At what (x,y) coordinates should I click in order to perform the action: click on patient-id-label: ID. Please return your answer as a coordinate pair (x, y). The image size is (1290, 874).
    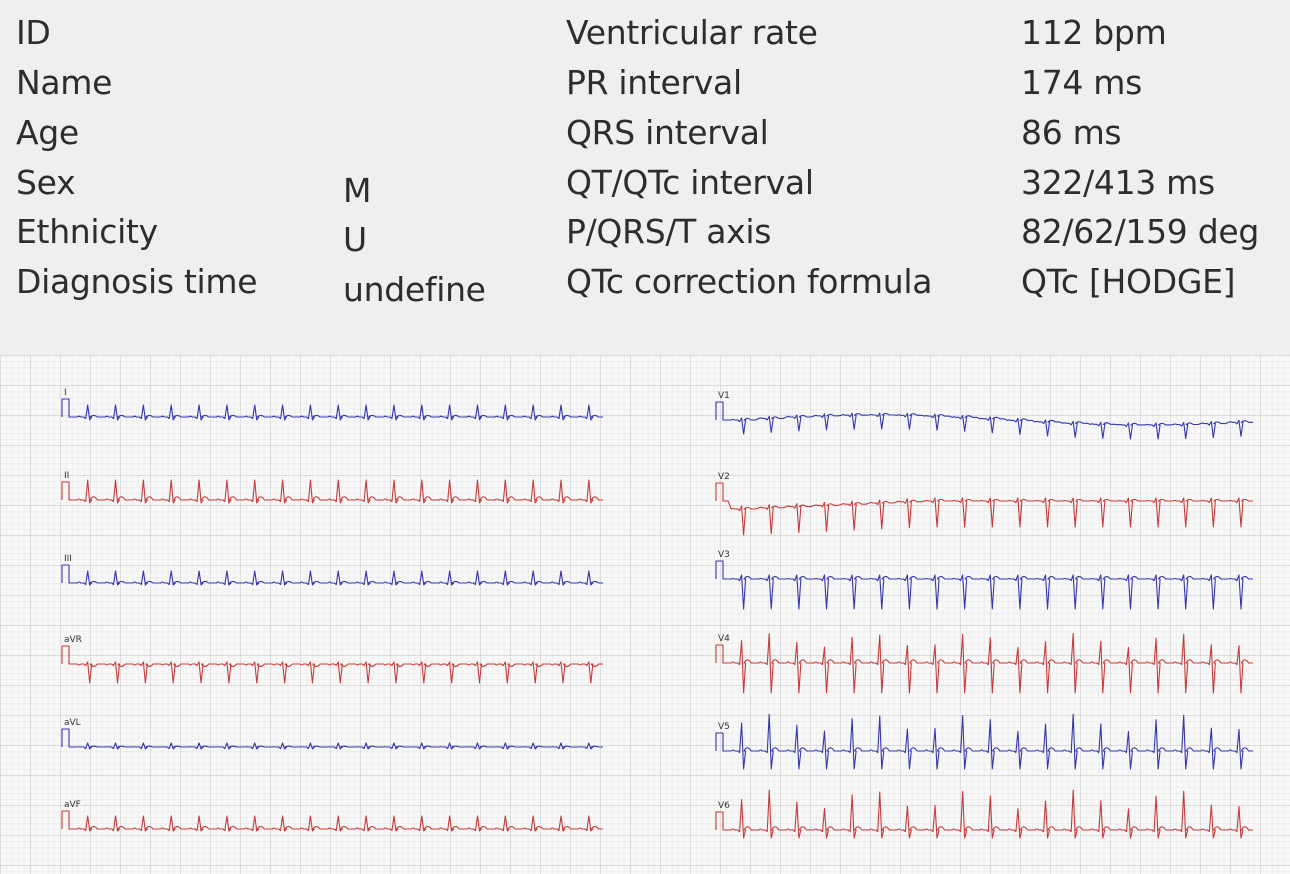
    Looking at the image, I should click on (33, 32).